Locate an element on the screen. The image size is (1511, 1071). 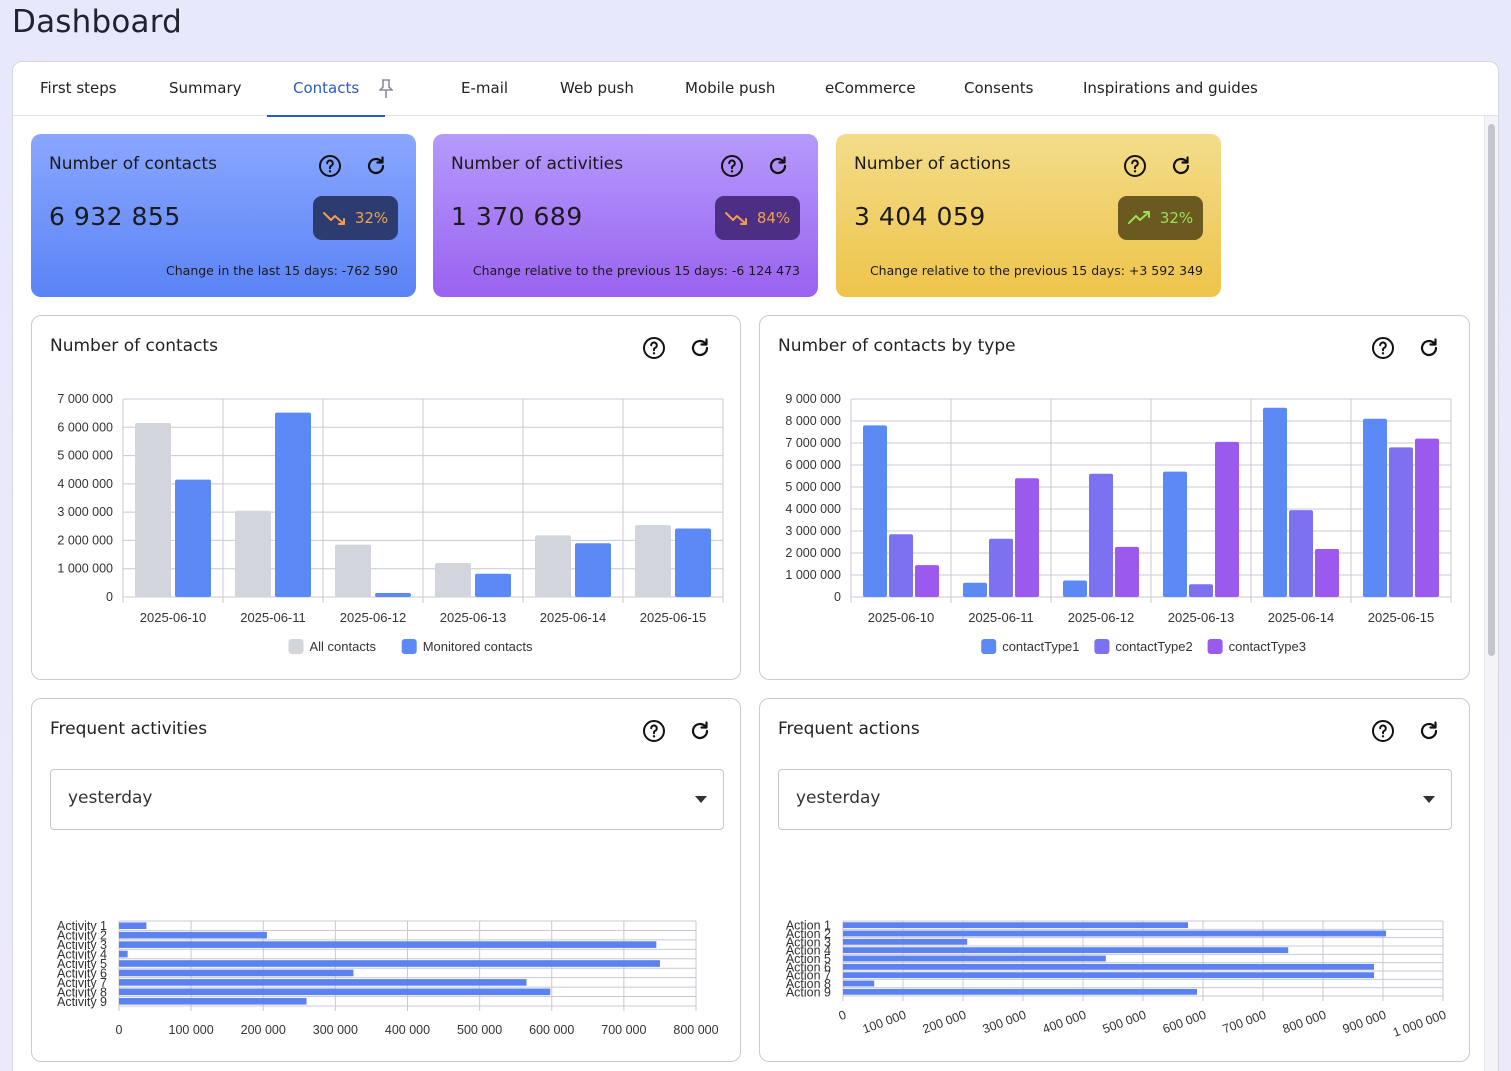
y-tick-label: 7 000 000 is located at coordinates (813, 443).